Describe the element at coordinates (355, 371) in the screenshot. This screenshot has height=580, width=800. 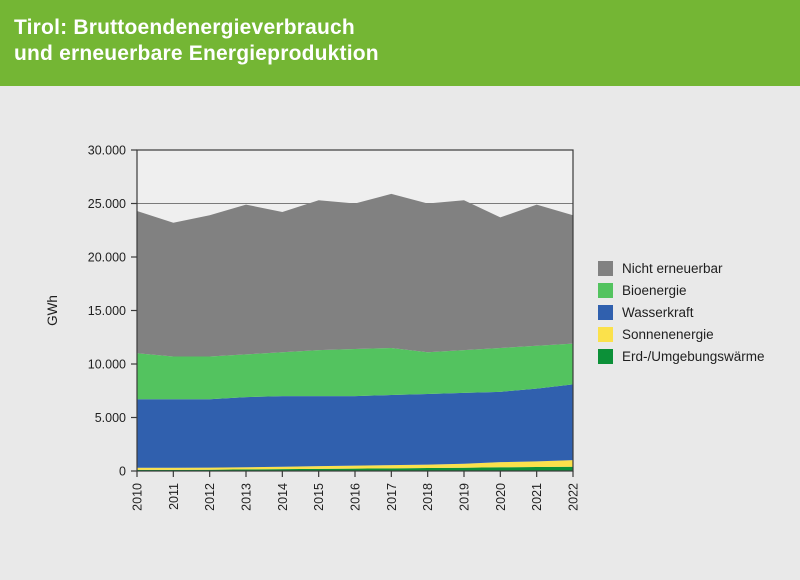
I see `area-bioenergie` at that location.